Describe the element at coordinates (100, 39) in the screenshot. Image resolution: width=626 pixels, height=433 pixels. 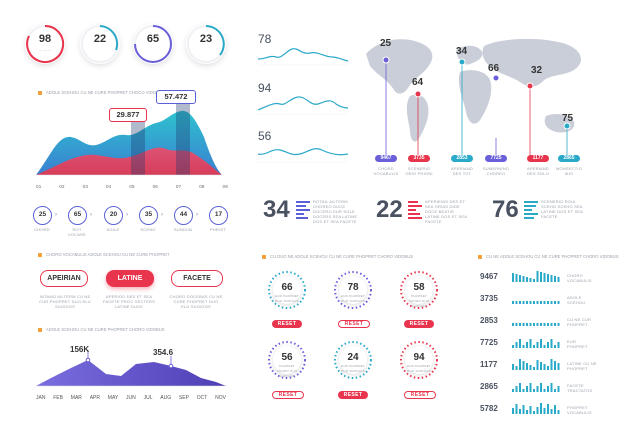
I see `stat-value: 22` at that location.